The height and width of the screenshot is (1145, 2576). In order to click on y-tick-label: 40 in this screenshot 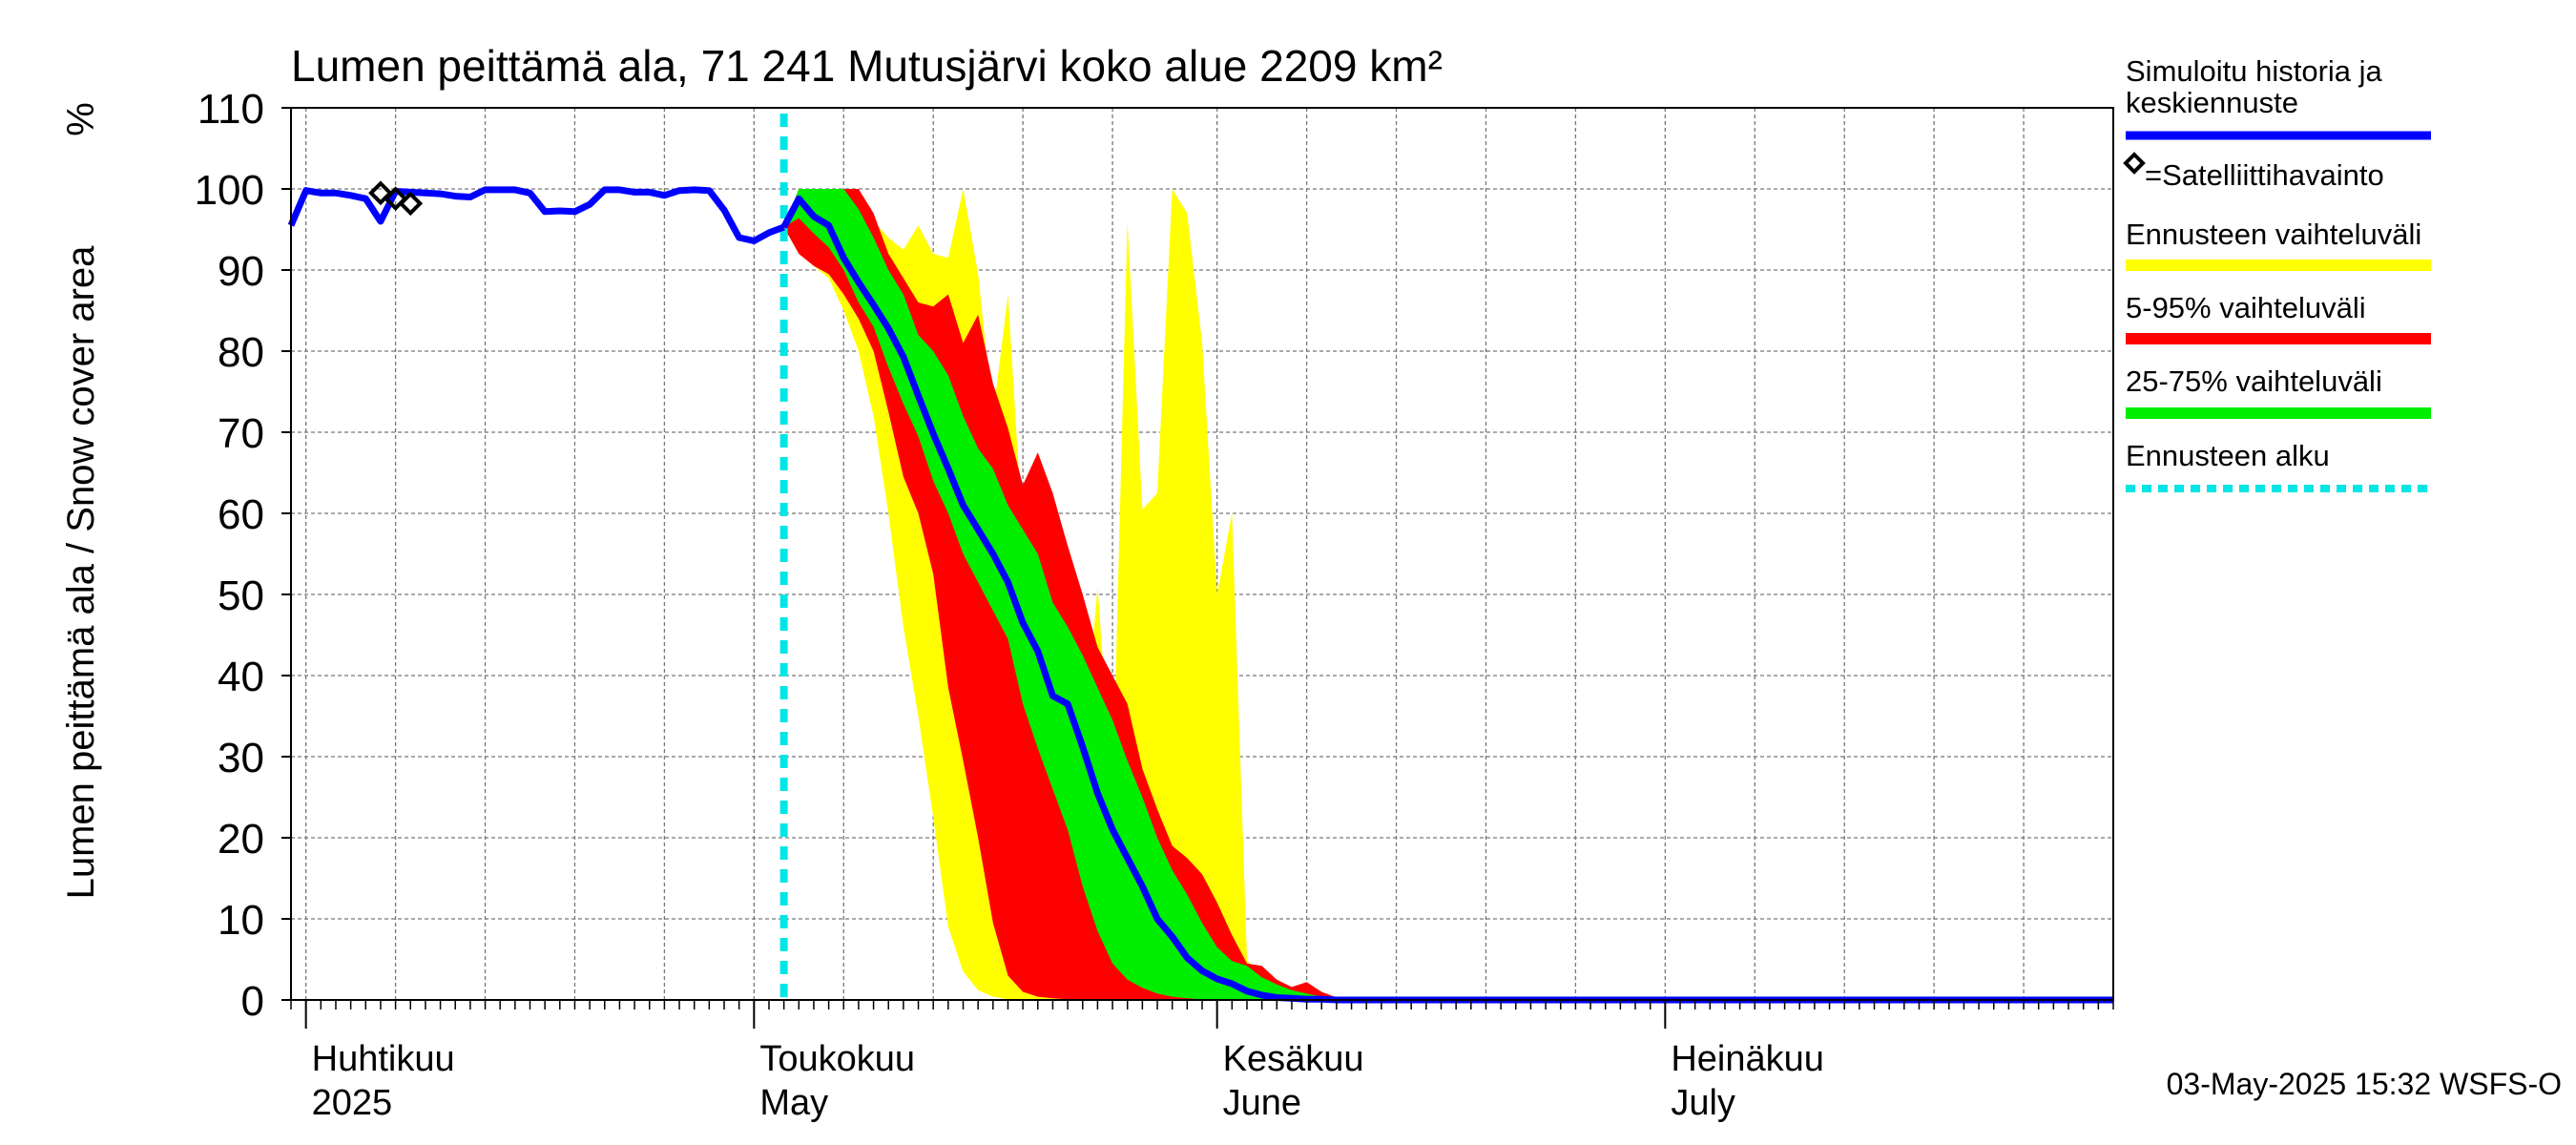, I will do `click(241, 677)`.